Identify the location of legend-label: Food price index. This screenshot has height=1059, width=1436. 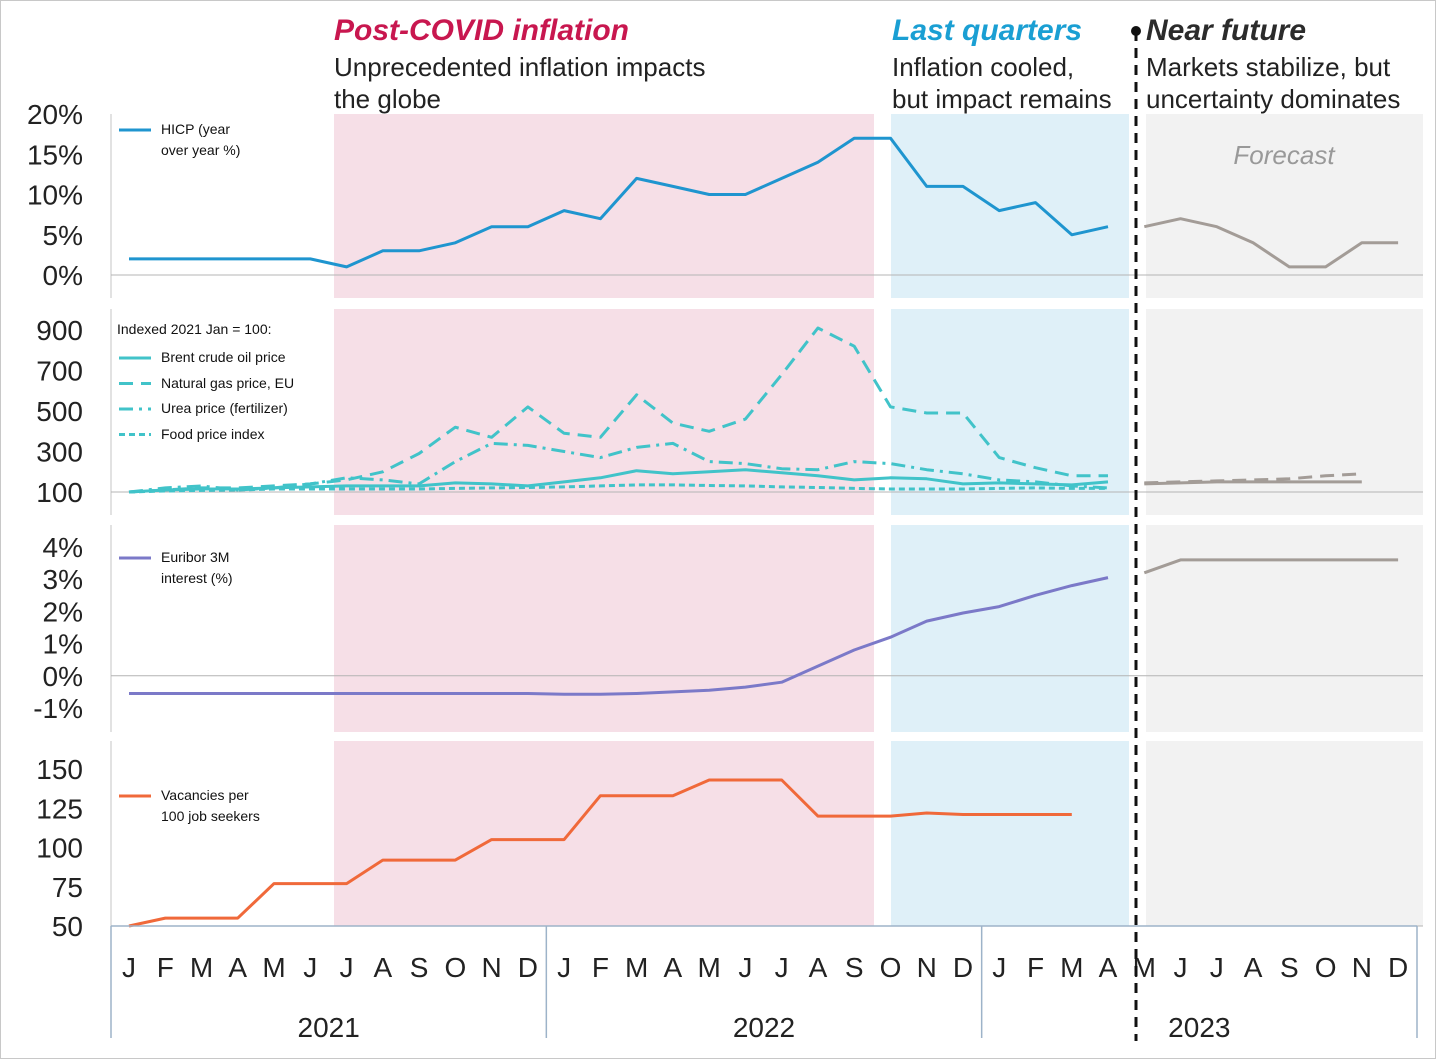
(213, 433).